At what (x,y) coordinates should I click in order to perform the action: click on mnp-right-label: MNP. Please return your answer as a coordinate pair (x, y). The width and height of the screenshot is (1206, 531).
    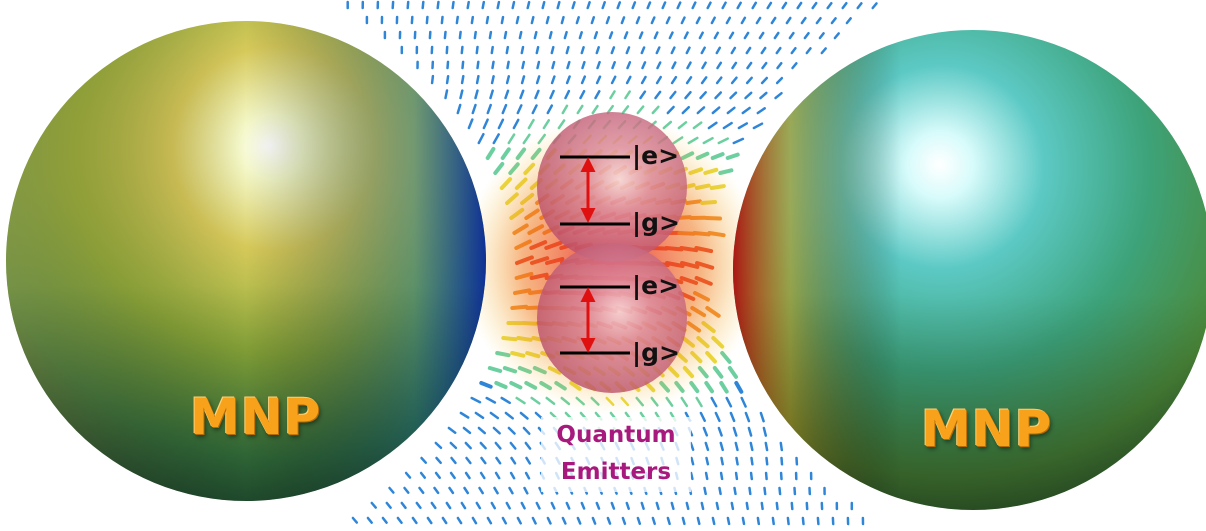
    Looking at the image, I should click on (987, 429).